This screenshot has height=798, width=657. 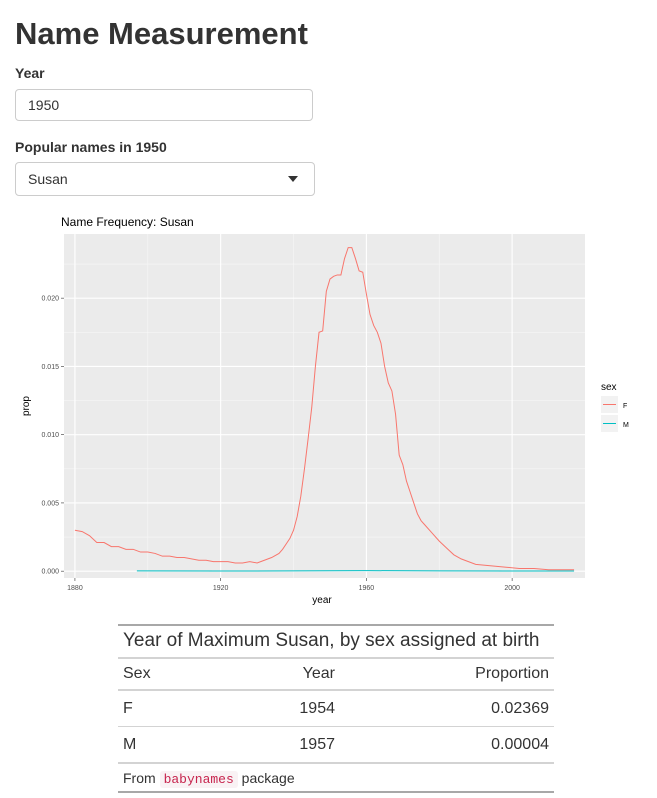 I want to click on source-prefix: From, so click(x=139, y=778).